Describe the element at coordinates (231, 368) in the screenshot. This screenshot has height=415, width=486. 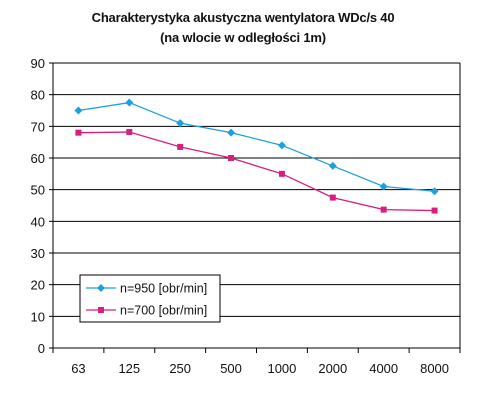
I see `x-tick-label: 500` at that location.